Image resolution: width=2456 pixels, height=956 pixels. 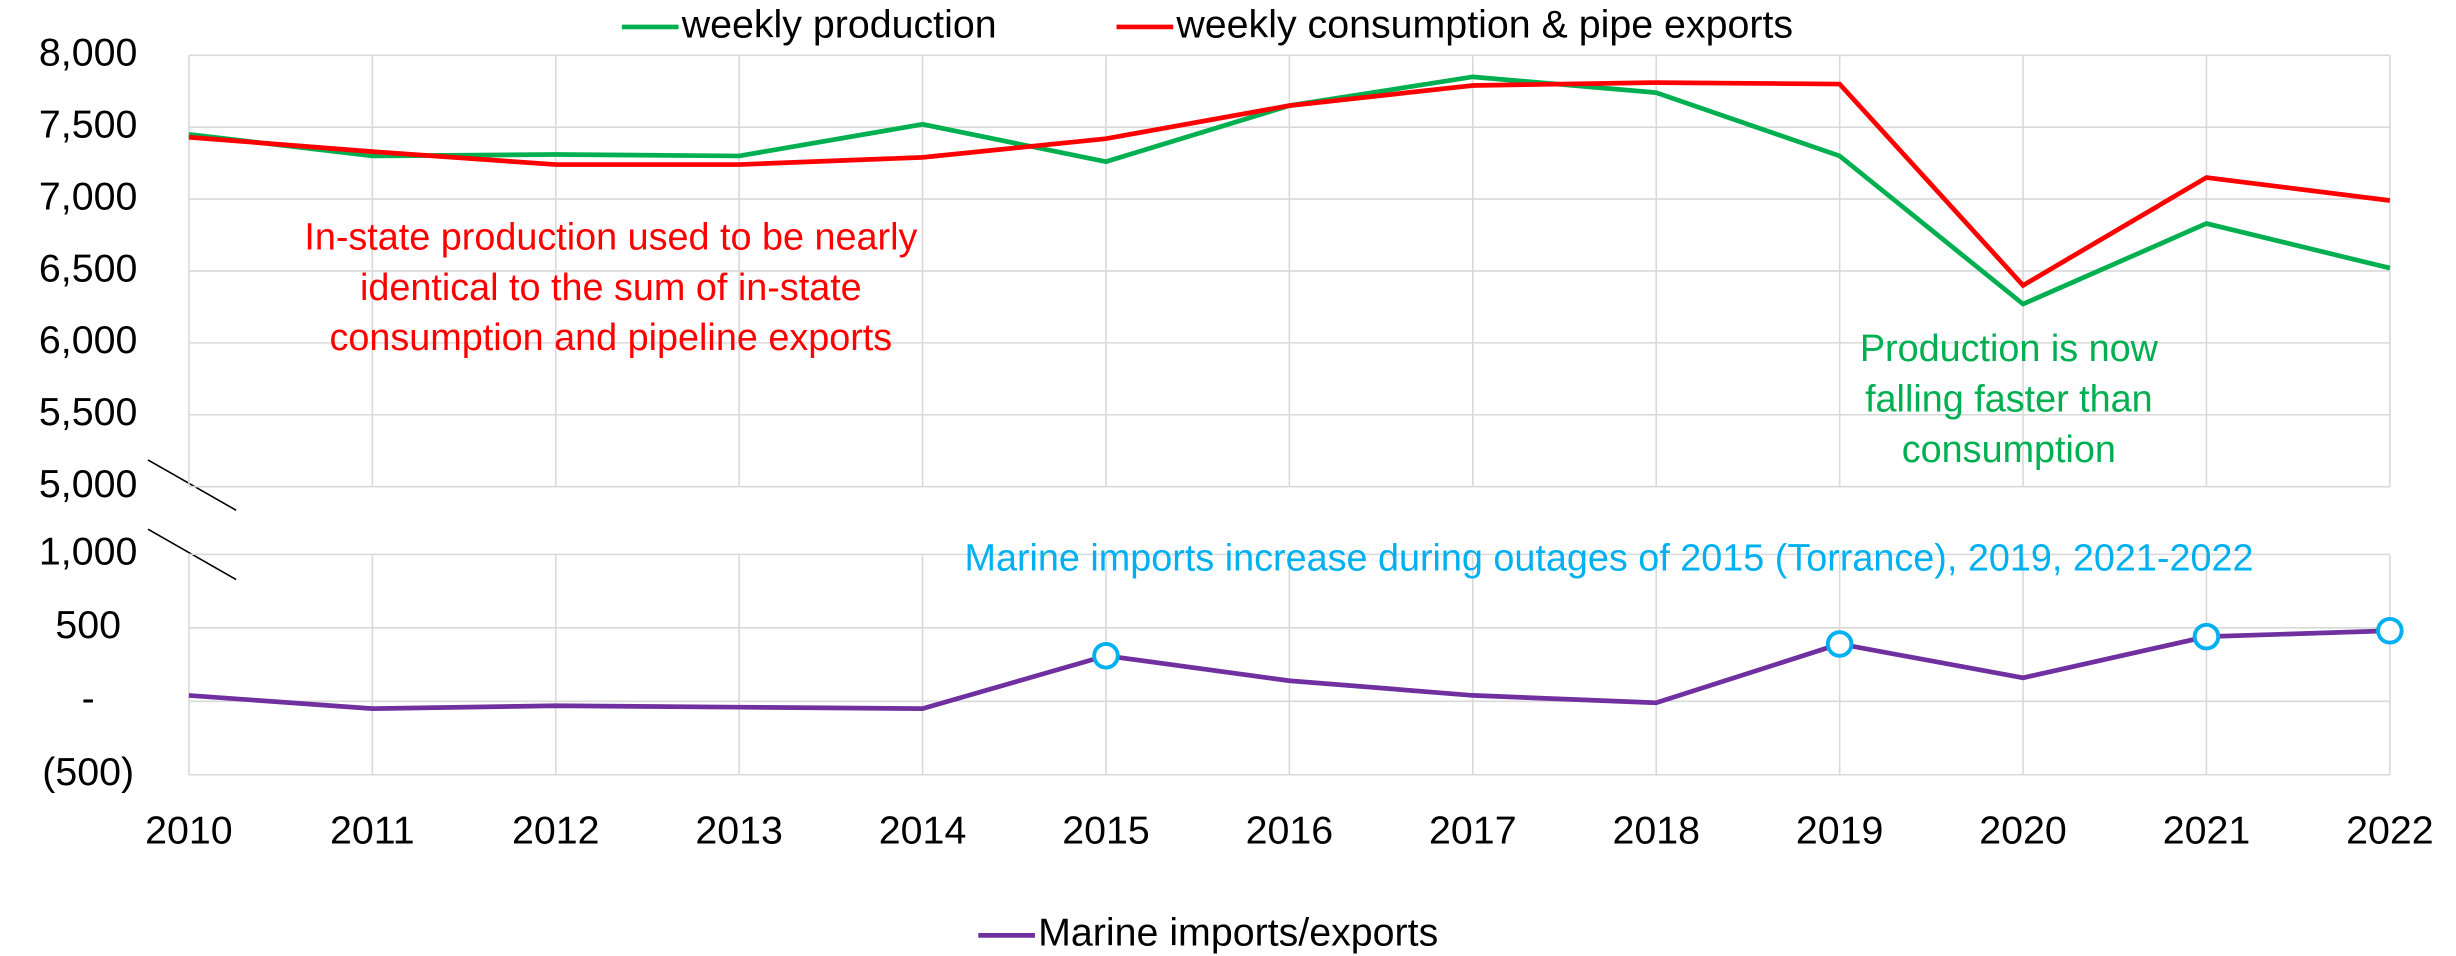 What do you see at coordinates (610, 237) in the screenshot?
I see `annotation: In-state production used to be nearly` at bounding box center [610, 237].